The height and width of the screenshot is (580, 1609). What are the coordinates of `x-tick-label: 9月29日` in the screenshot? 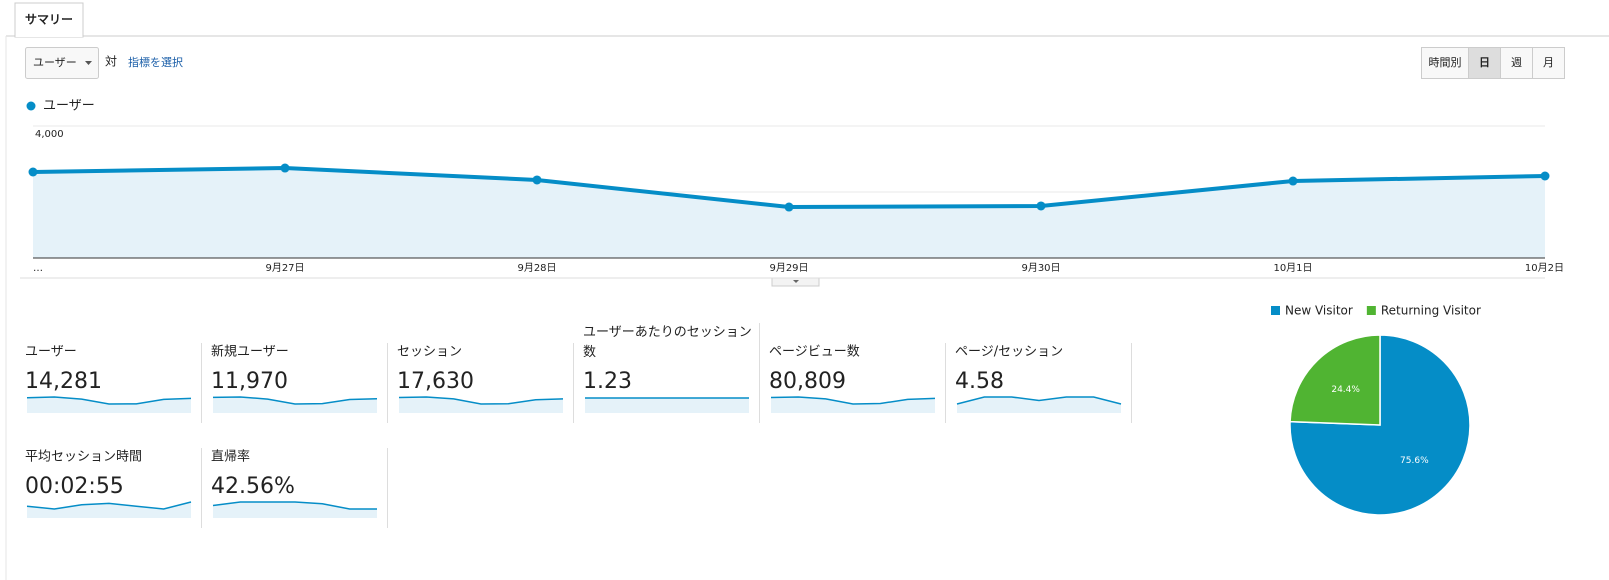 It's located at (788, 268).